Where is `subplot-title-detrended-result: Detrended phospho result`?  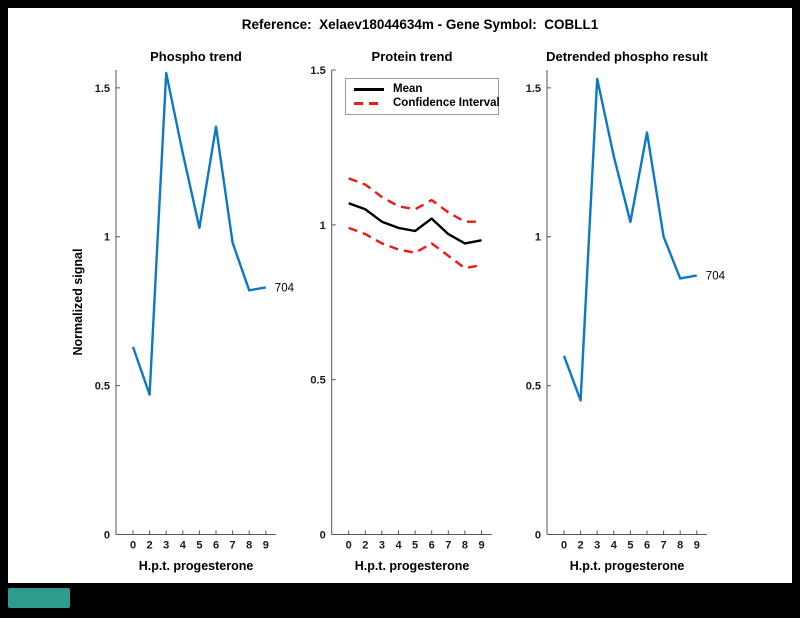 subplot-title-detrended-result: Detrended phospho result is located at coordinates (627, 56).